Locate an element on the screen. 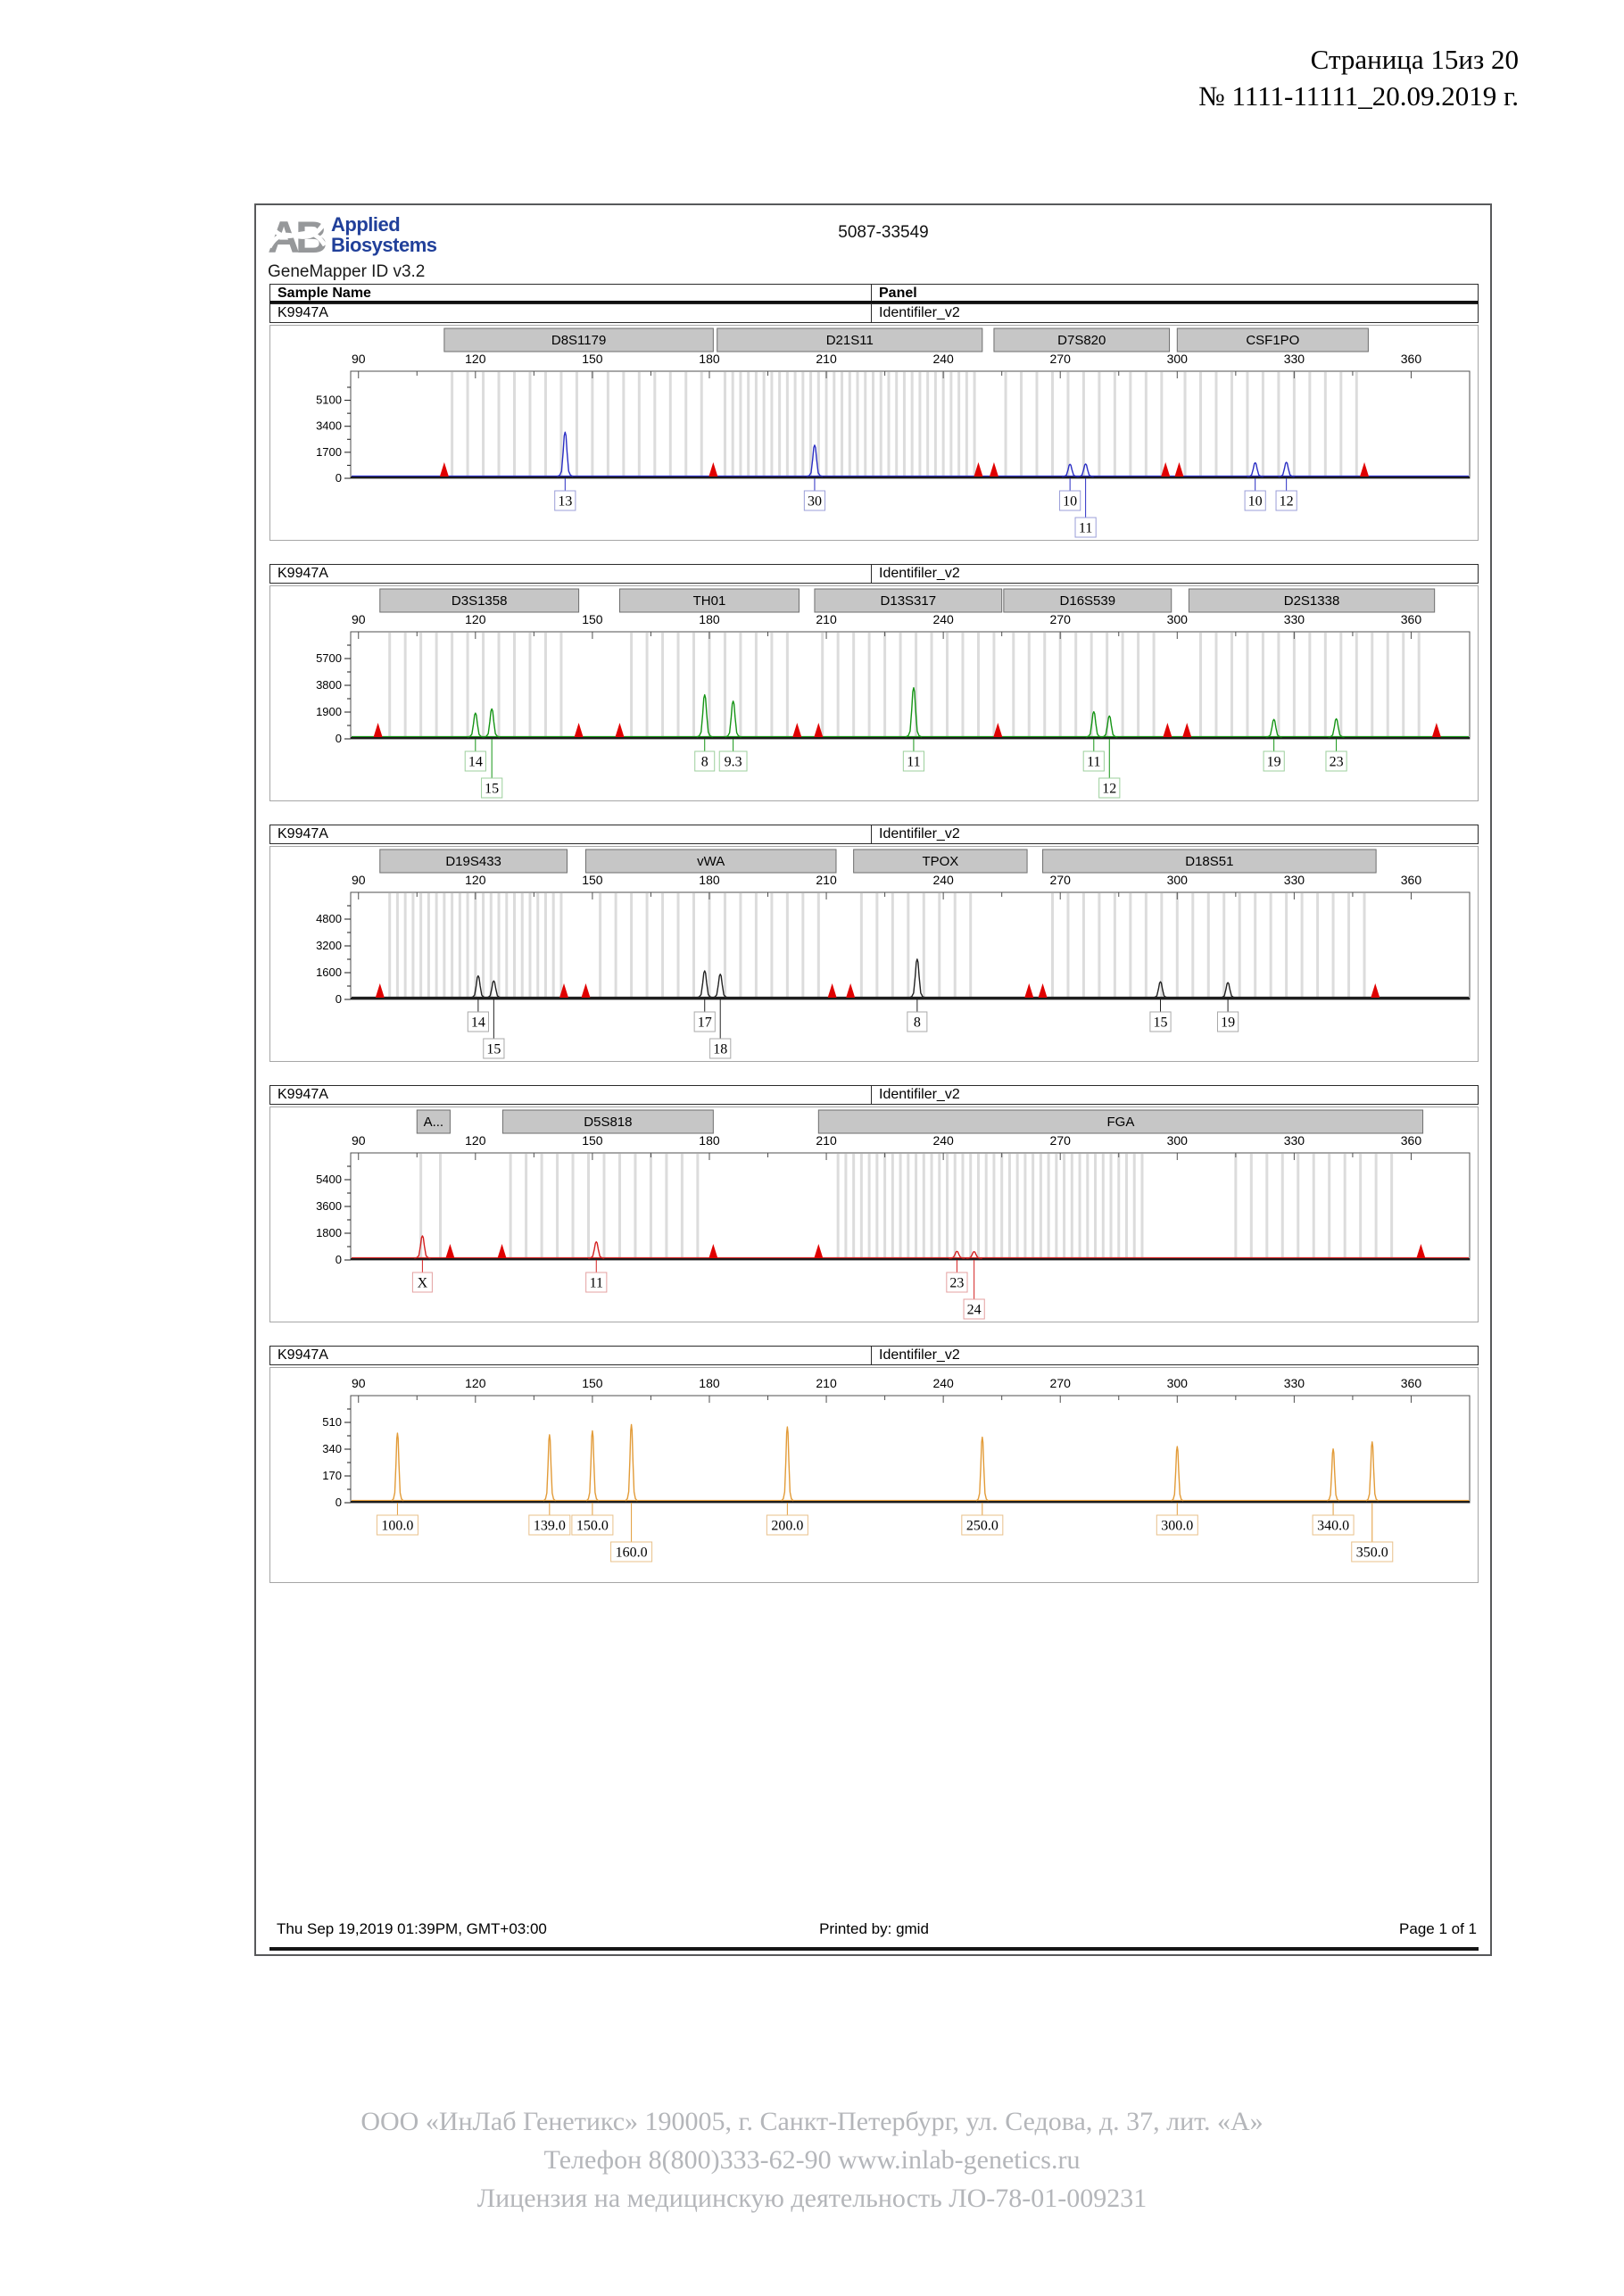  svg-text: 160.0 is located at coordinates (632, 1553).